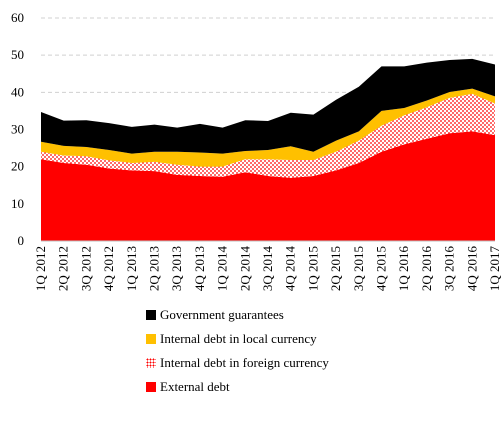 This screenshot has width=502, height=421. What do you see at coordinates (17, 54) in the screenshot?
I see `y-tick-label: 50` at bounding box center [17, 54].